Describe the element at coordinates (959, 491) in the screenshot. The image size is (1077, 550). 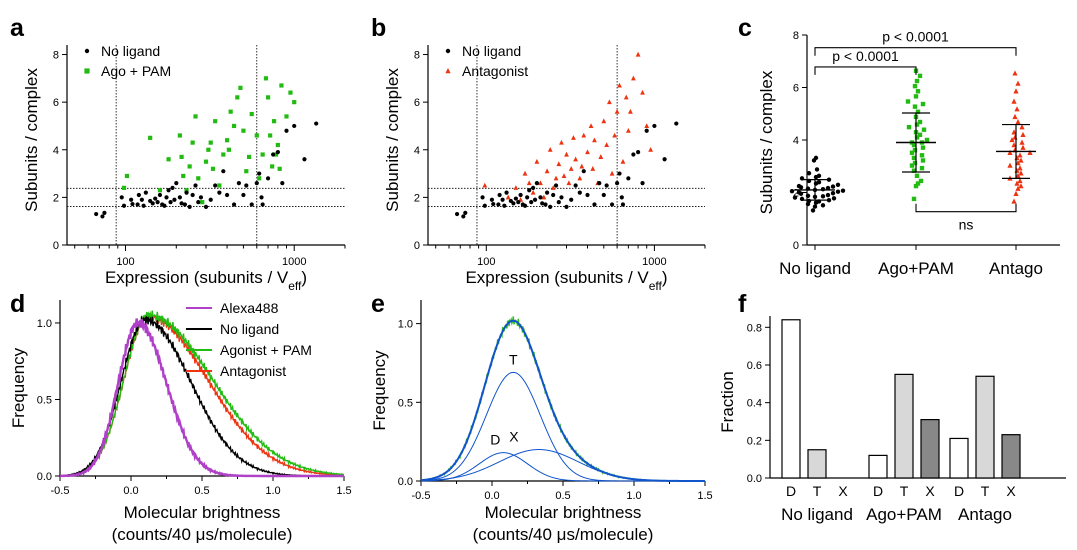
I see `category-tick-label: D` at that location.